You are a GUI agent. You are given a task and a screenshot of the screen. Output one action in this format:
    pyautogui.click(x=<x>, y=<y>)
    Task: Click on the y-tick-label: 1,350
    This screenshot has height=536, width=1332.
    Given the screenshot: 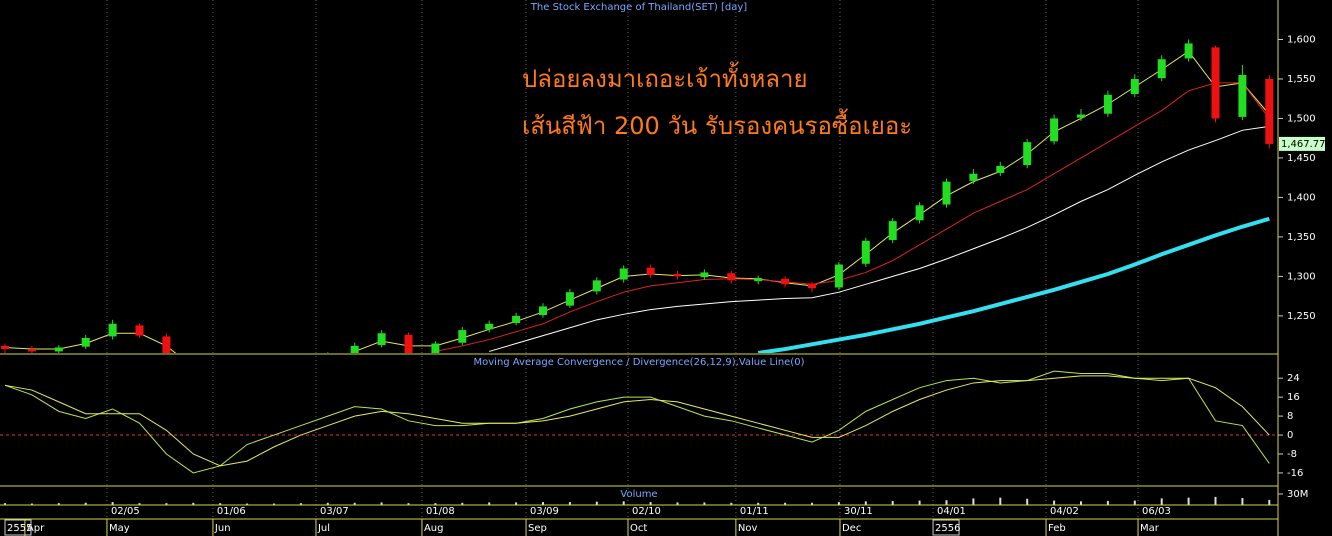 What is the action you would take?
    pyautogui.click(x=1301, y=237)
    